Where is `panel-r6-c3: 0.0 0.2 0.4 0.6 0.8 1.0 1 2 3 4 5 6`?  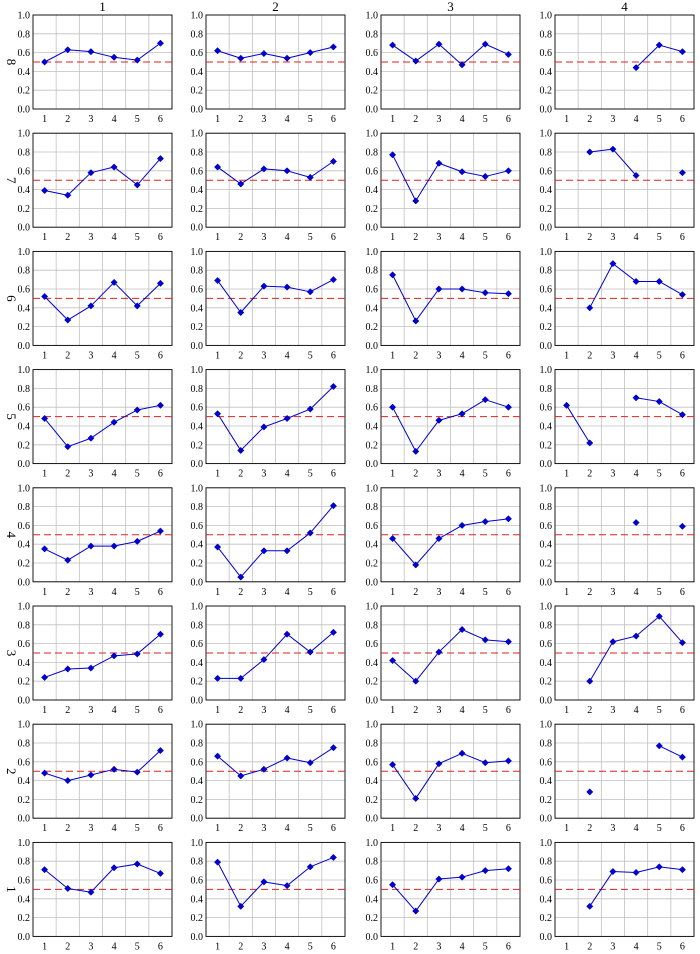 panel-r6-c3: 0.0 0.2 0.4 0.6 0.8 1.0 1 2 3 4 5 6 is located at coordinates (443, 304).